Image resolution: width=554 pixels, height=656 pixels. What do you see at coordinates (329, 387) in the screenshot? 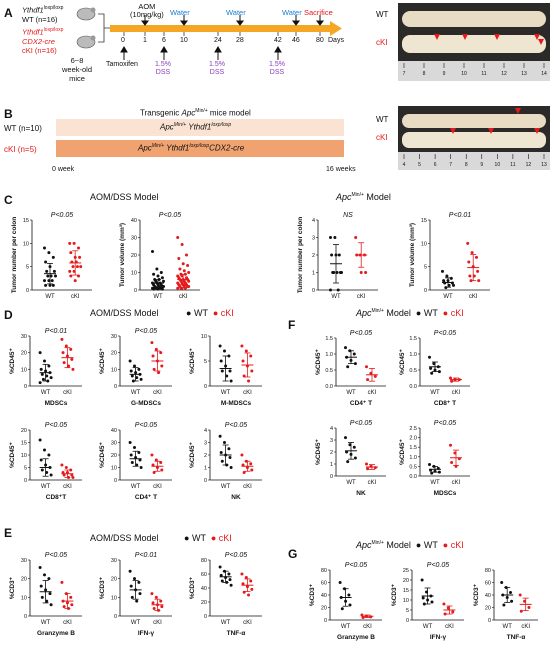
I see `y-tick-label: 0.0` at bounding box center [329, 387].